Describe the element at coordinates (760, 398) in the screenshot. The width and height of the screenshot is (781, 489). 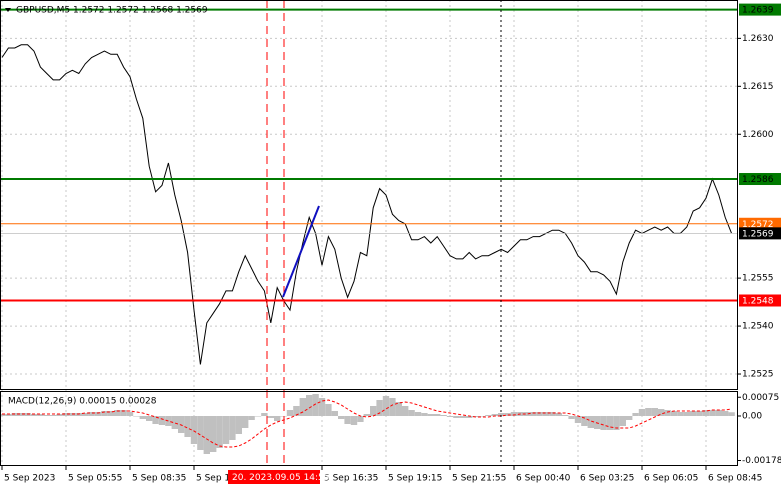
I see `y-tick-label: 0.00075` at that location.